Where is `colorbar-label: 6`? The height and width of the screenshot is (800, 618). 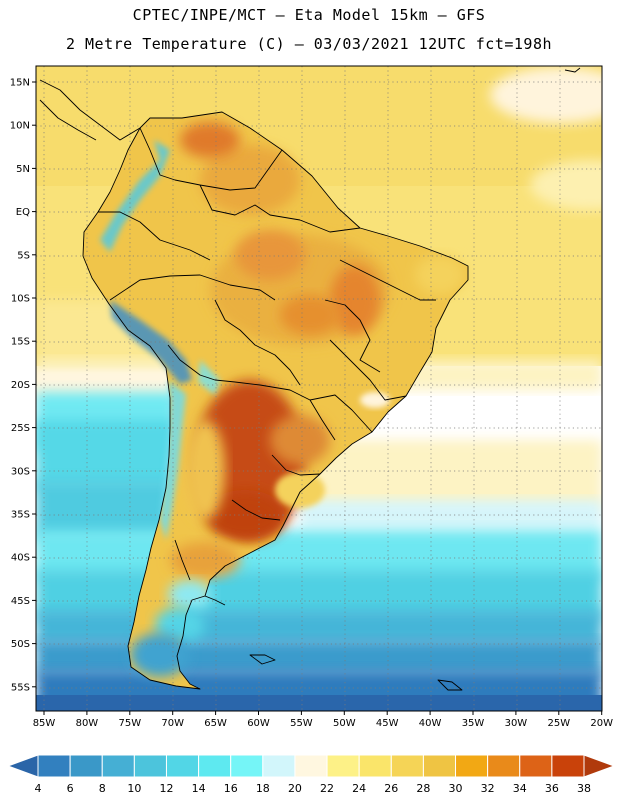 colorbar-label: 6 is located at coordinates (70, 788).